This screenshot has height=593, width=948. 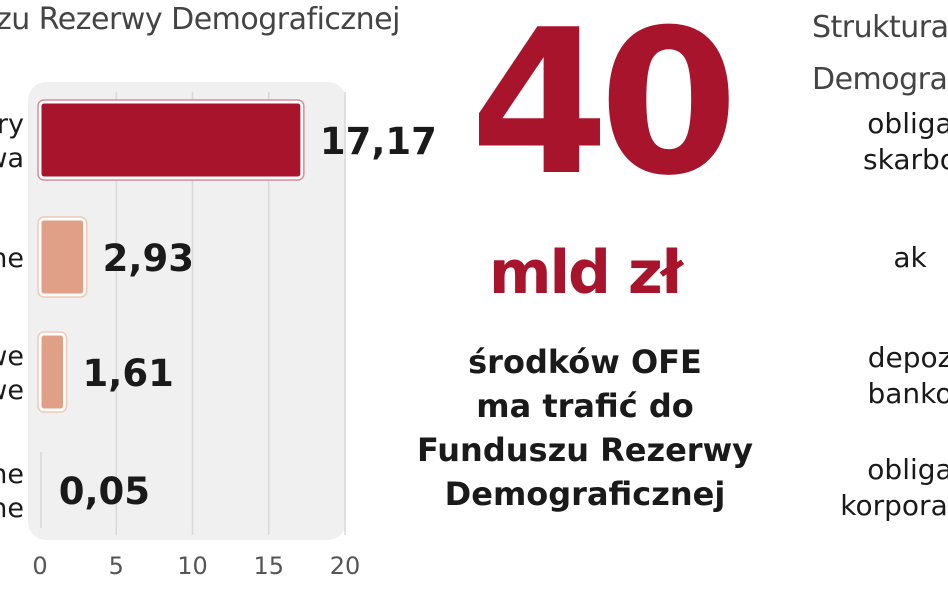 I want to click on big-number: 40, so click(x=604, y=110).